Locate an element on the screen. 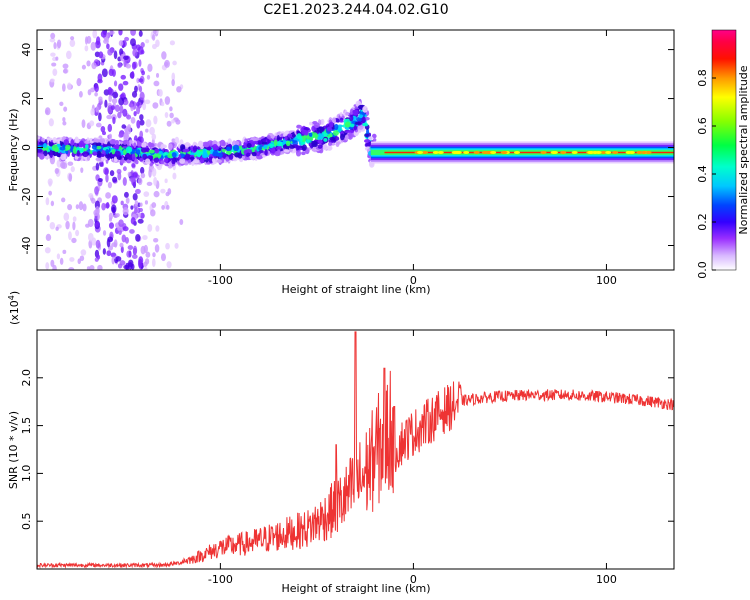 The width and height of the screenshot is (750, 600). snr-exponent: (x104) is located at coordinates (14, 308).